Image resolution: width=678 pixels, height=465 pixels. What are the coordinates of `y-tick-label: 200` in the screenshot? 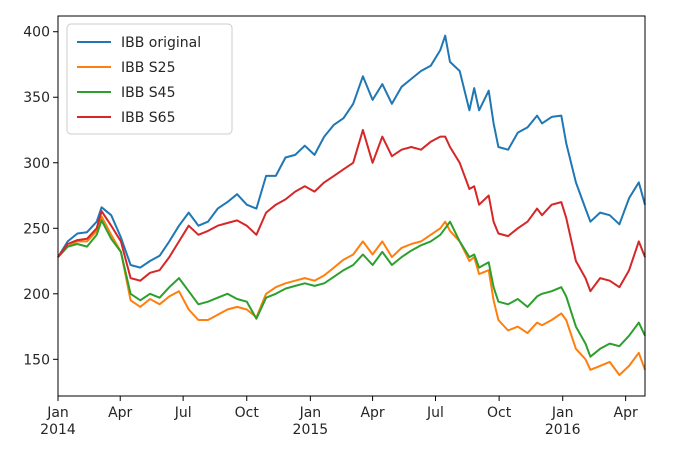 It's located at (36, 295).